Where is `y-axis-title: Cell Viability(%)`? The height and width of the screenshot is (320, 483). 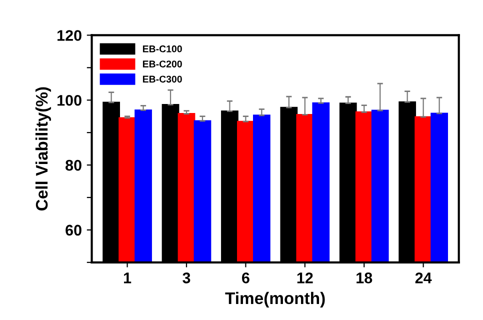 y-axis-title: Cell Viability(%) is located at coordinates (43, 148).